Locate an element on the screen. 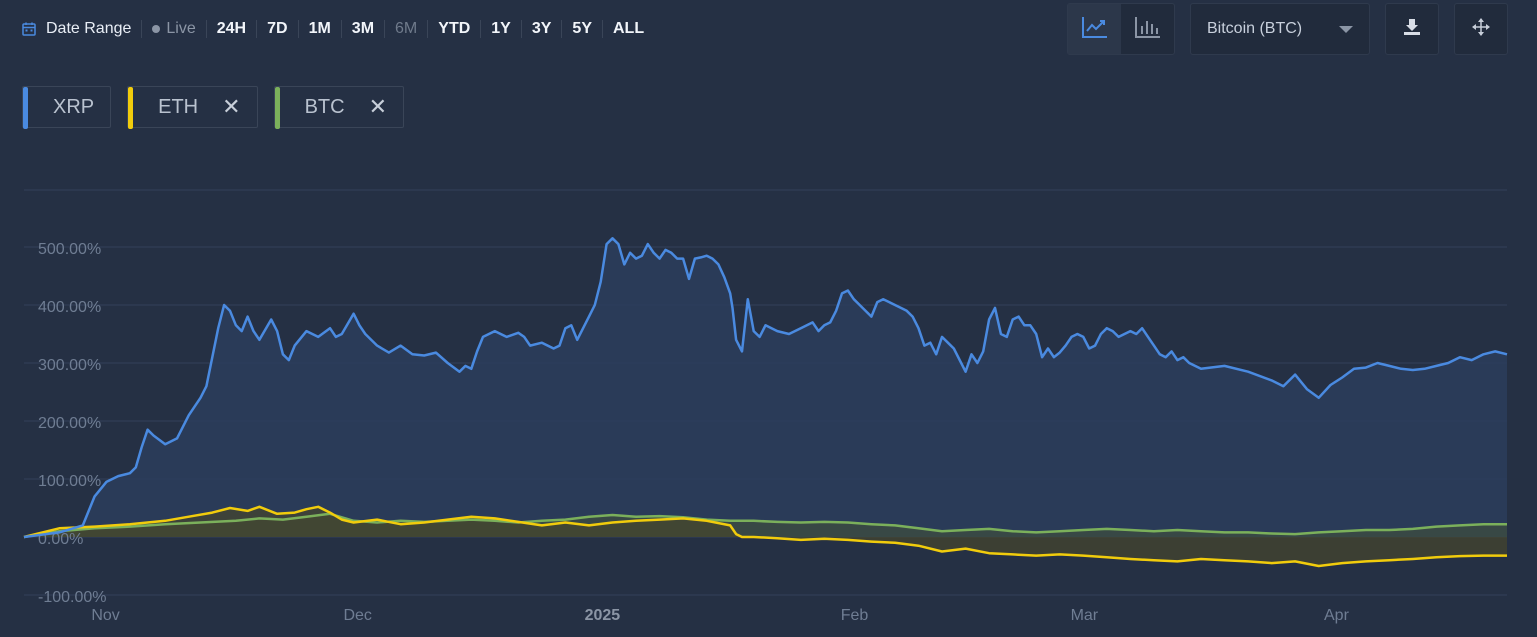 The width and height of the screenshot is (1537, 637). chevron-down-icon is located at coordinates (1346, 29).